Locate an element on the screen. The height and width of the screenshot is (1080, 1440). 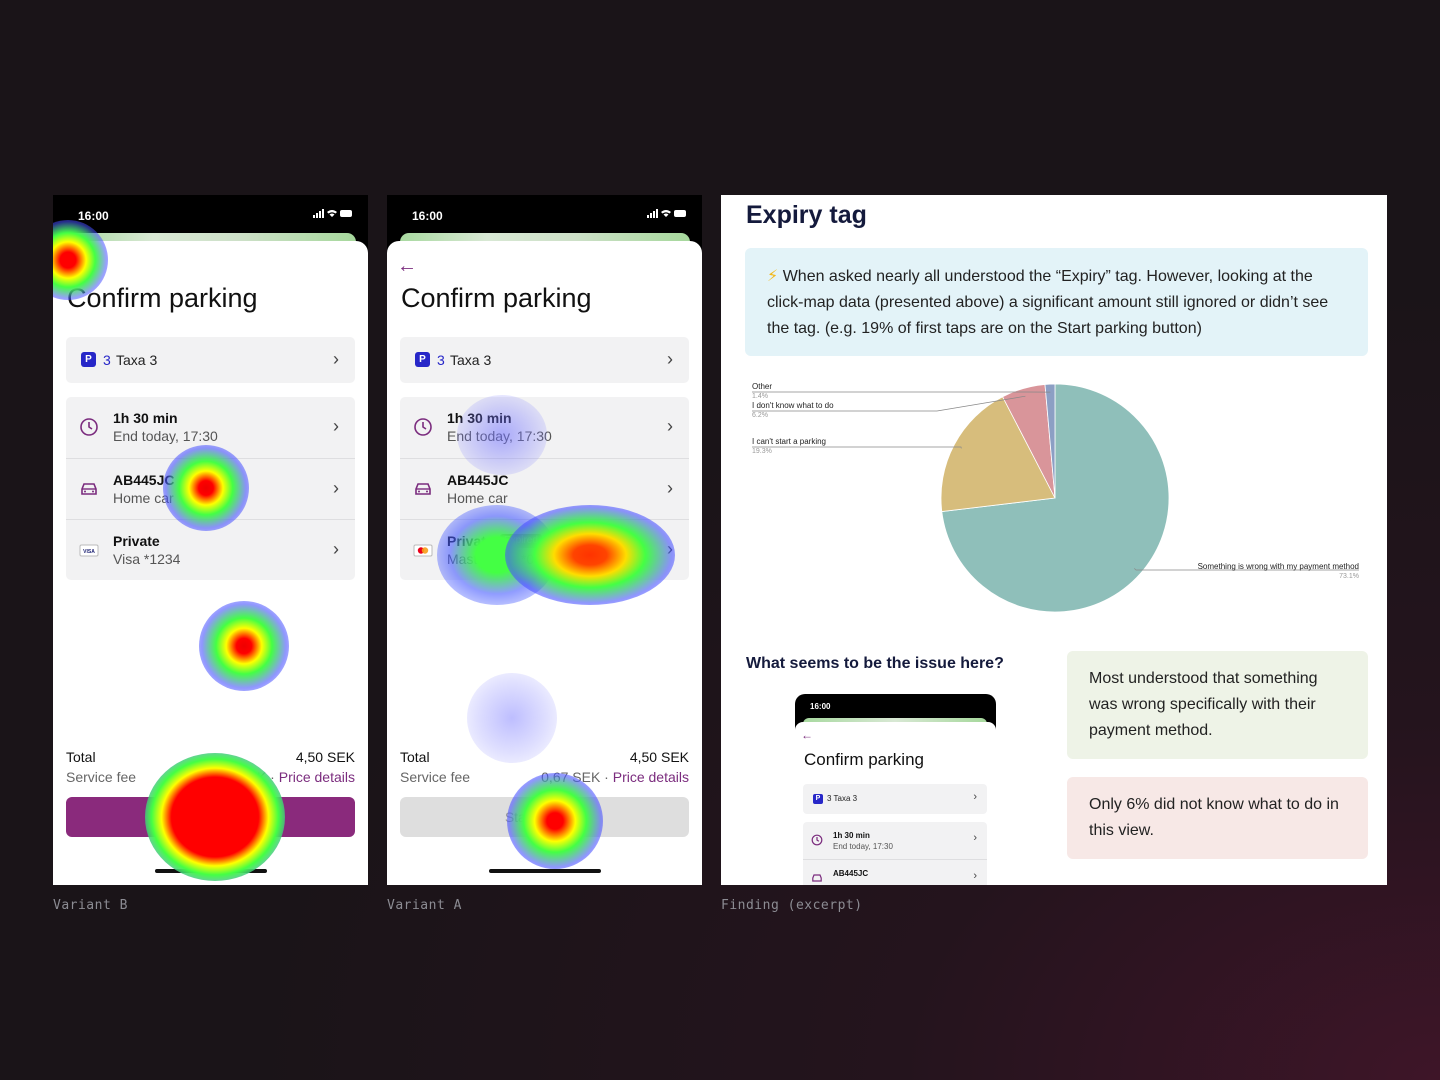
issue-question: What seems to be the issue here? is located at coordinates (875, 663).